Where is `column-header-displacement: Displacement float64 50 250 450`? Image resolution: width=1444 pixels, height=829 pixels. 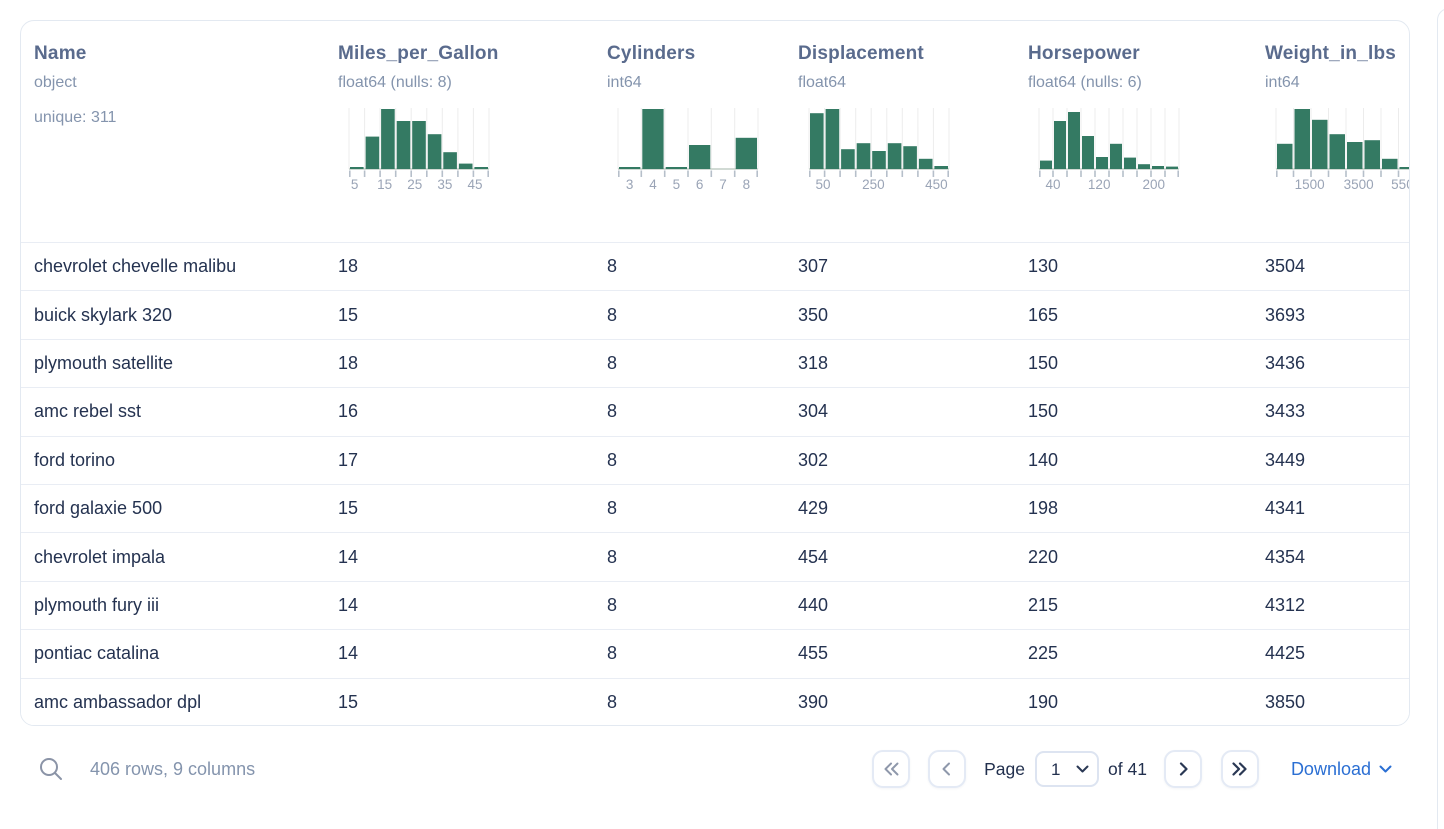
column-header-displacement: Displacement float64 50 250 450 is located at coordinates (913, 131).